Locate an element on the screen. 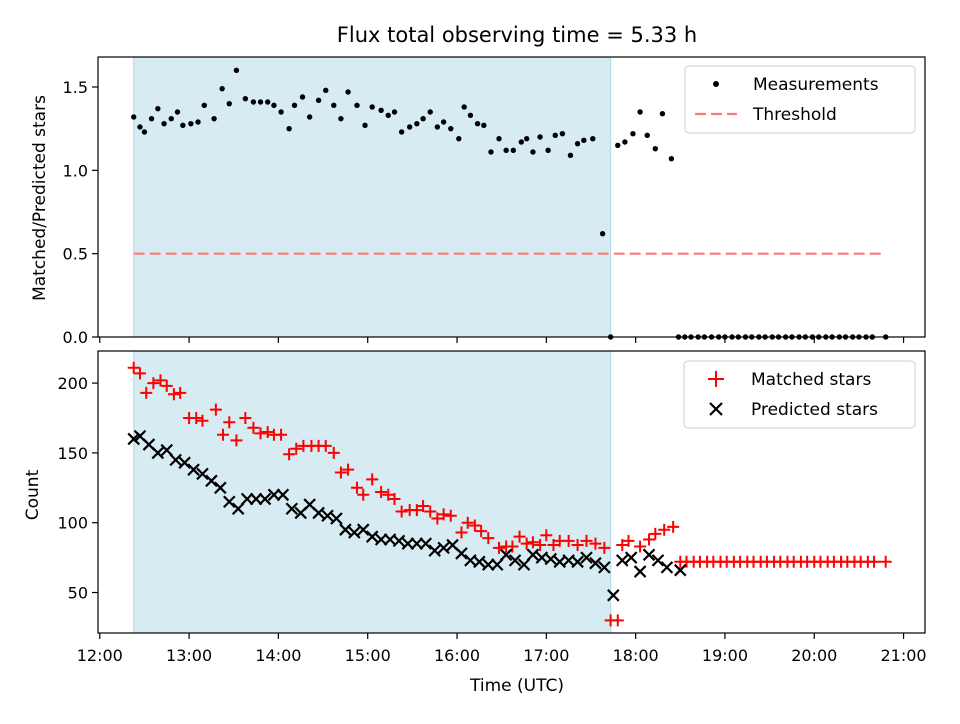 This screenshot has width=960, height=724. bottom-y-tick-label: 100 is located at coordinates (72, 523).